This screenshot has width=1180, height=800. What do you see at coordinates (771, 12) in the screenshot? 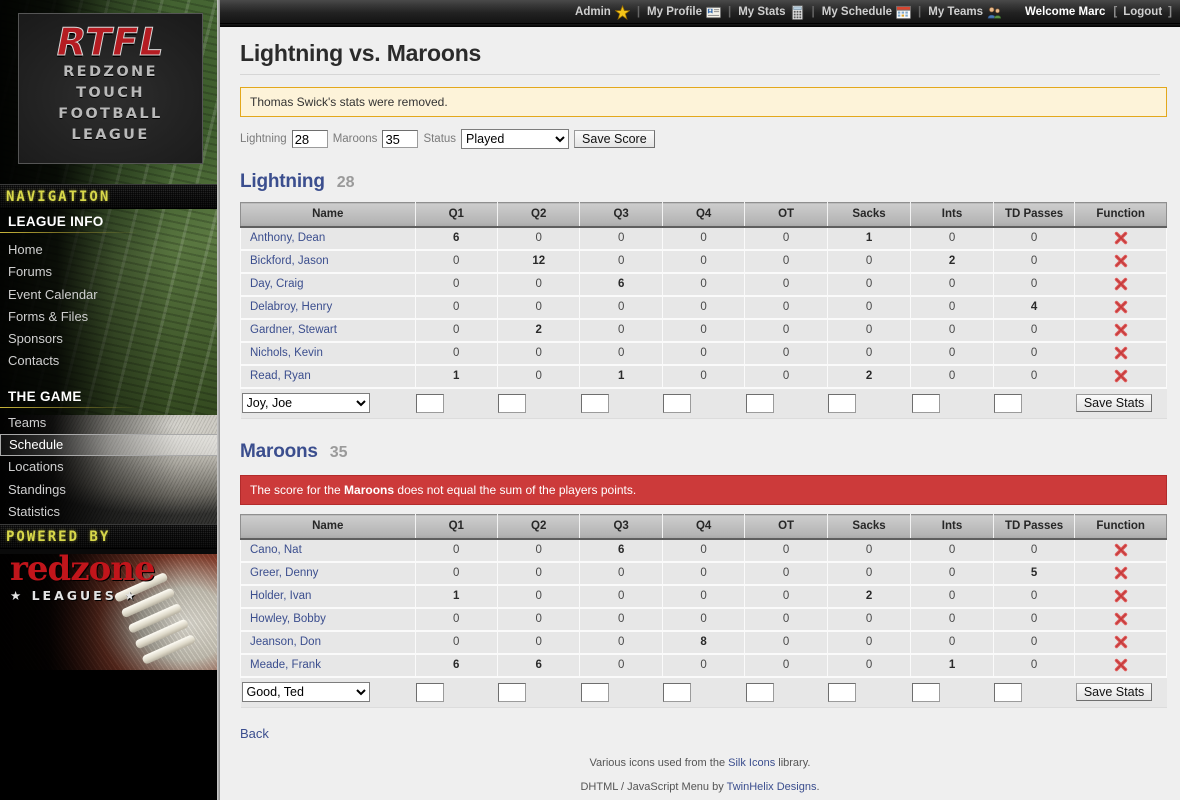
I see `topnav-my-stats: My Stats` at bounding box center [771, 12].